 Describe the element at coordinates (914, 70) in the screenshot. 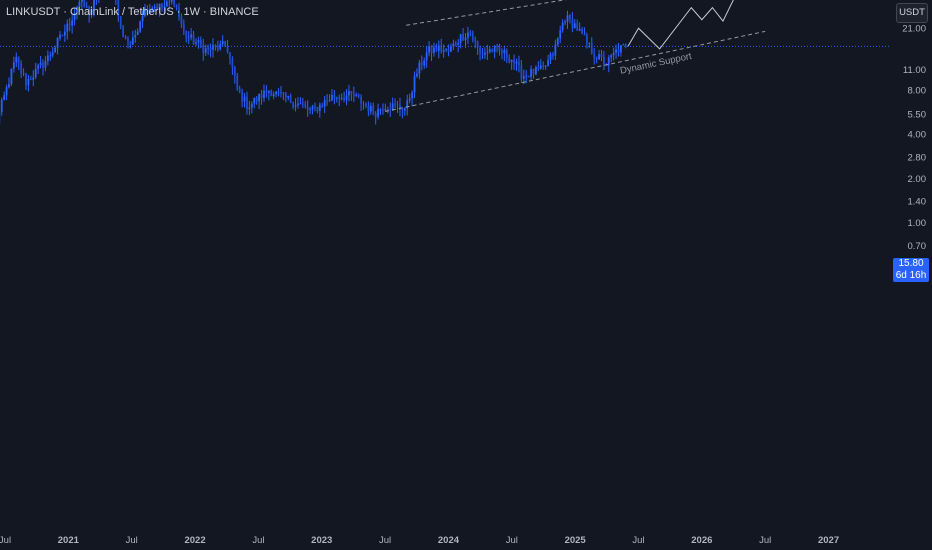

I see `y-tick-label-9: 11.00` at that location.